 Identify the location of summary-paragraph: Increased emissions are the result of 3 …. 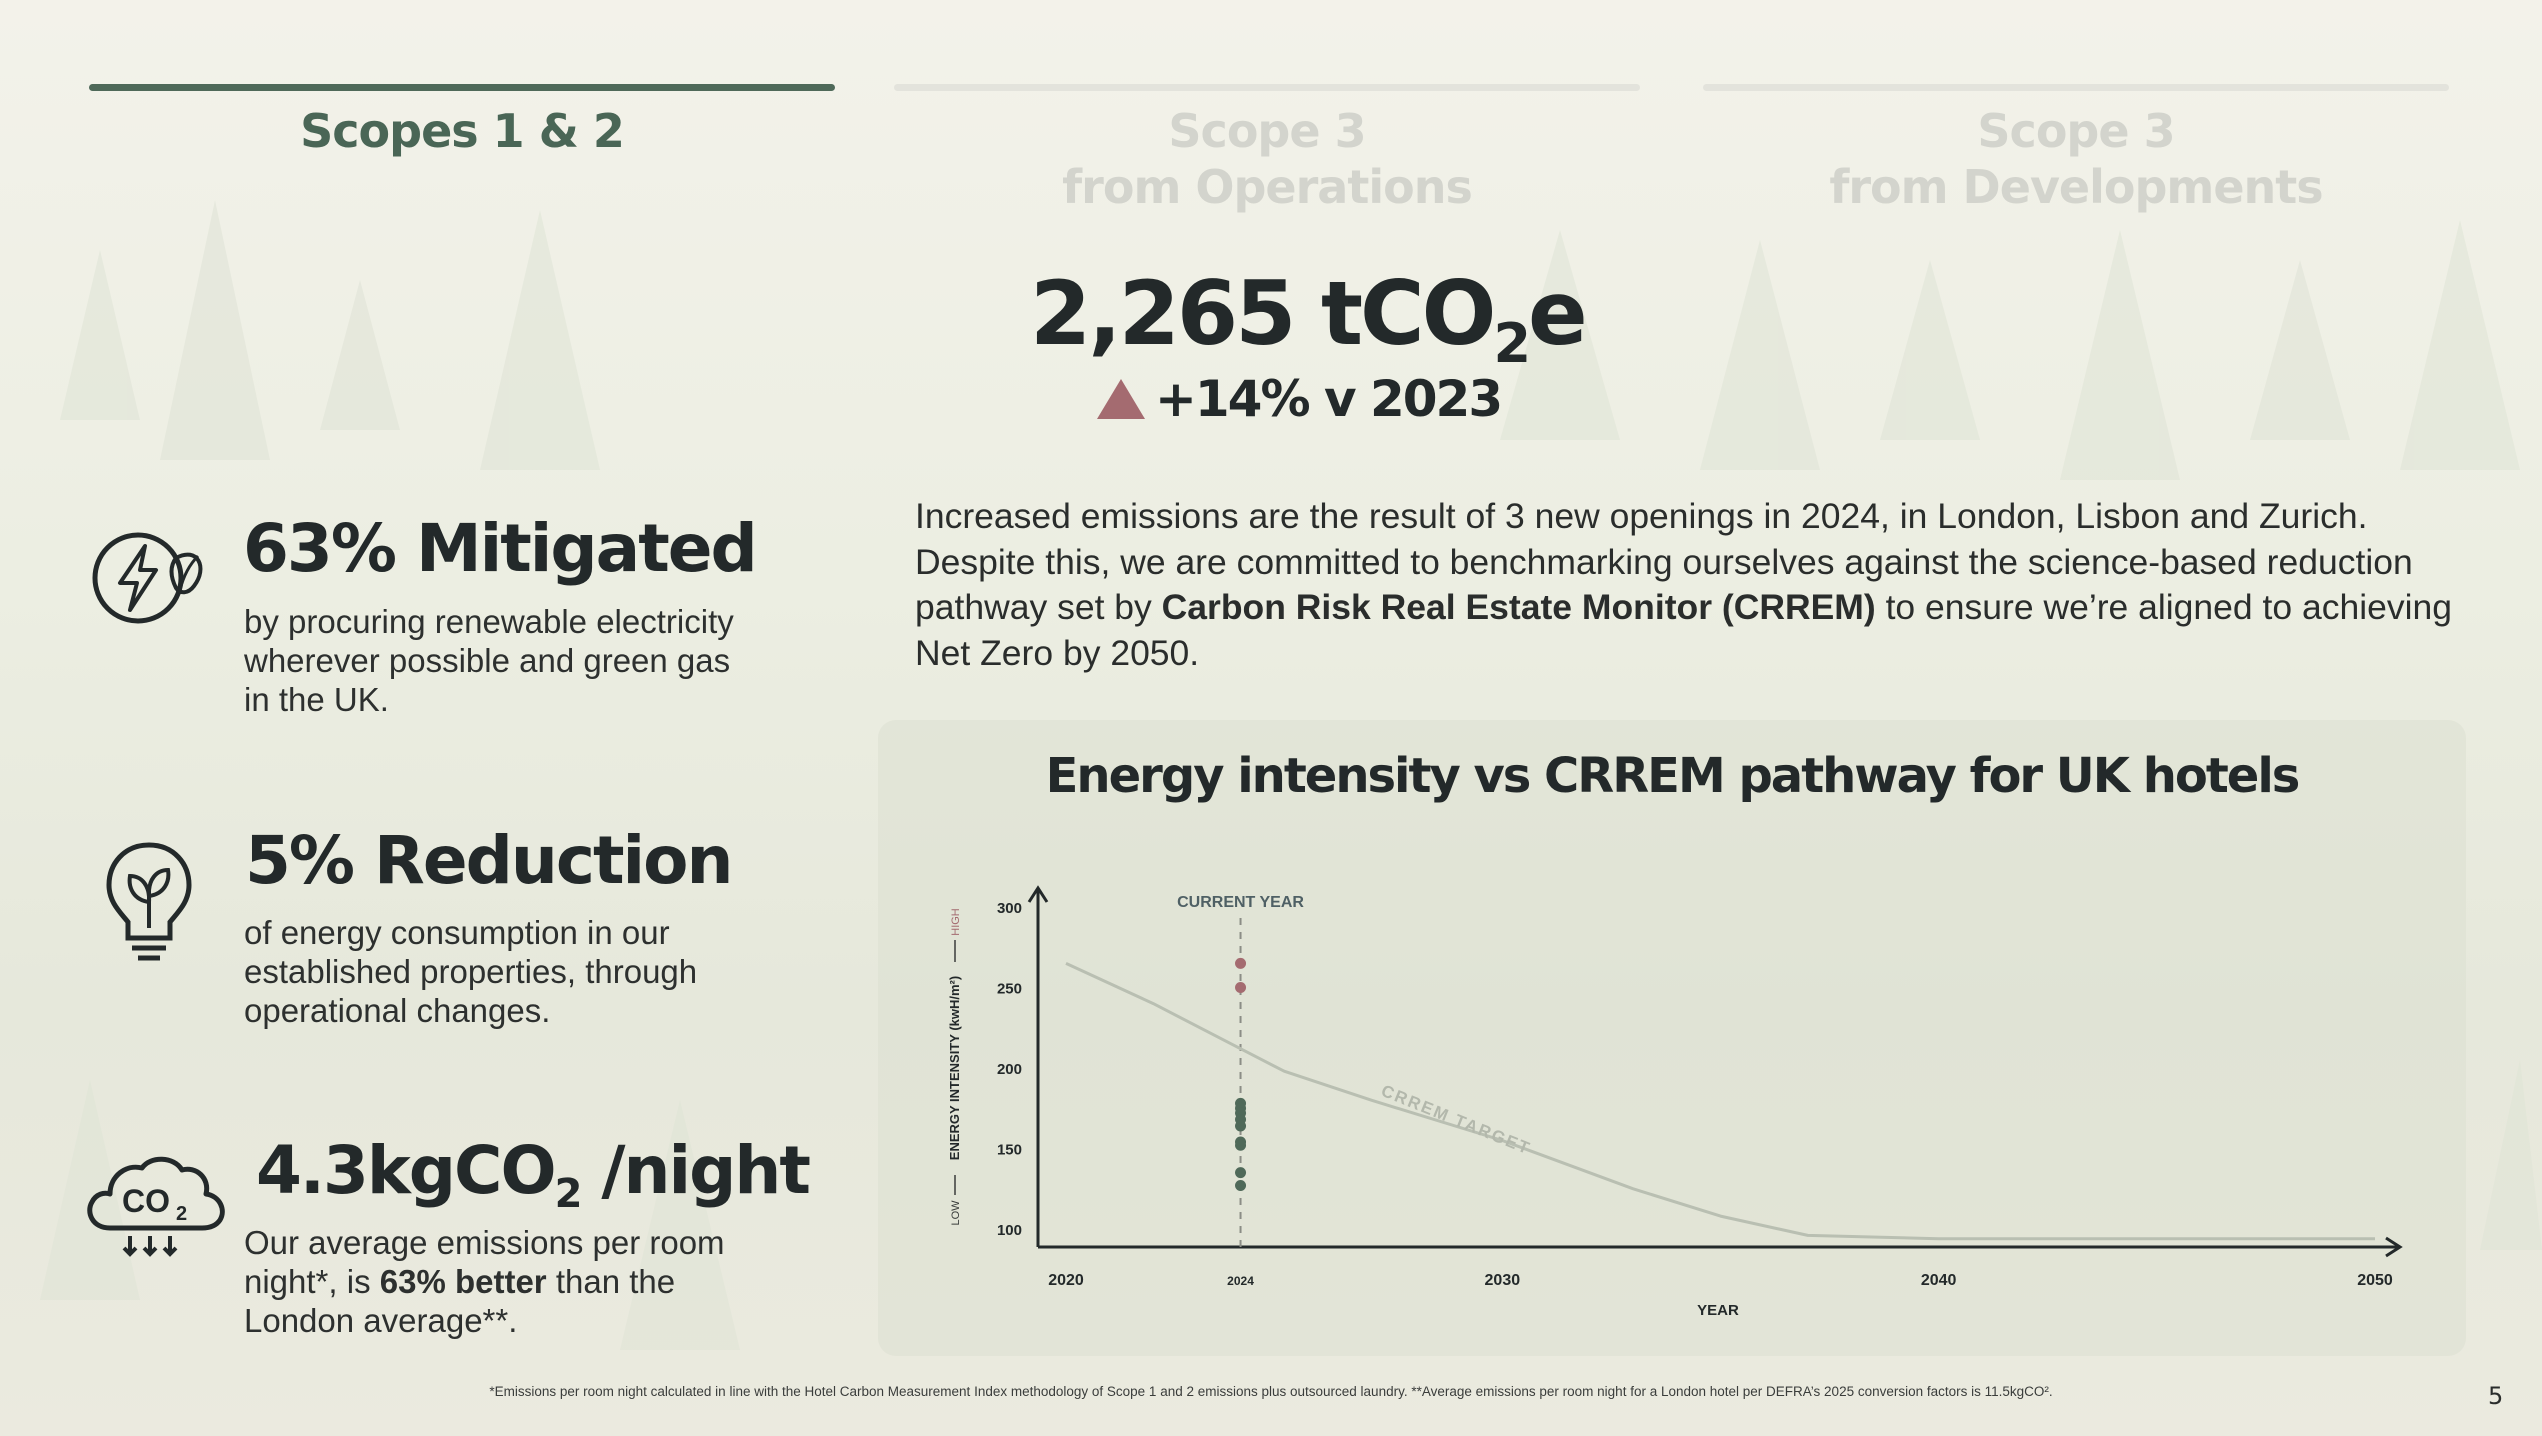
(1685, 585).